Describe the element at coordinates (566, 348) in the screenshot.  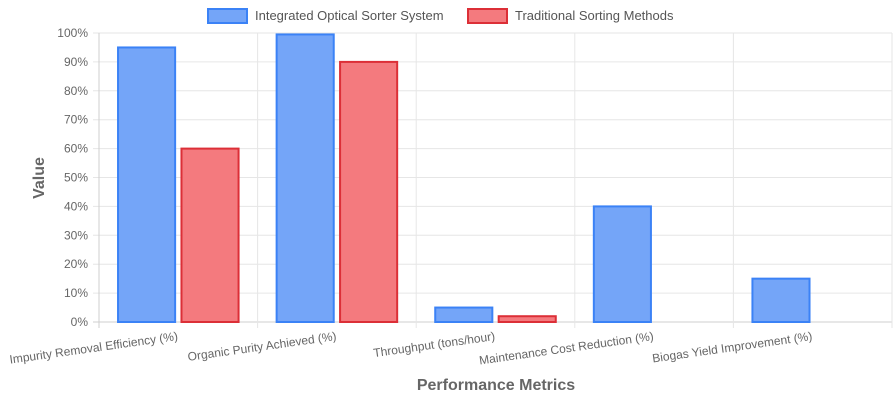
I see `x-tick-label: Maintenance Cost Reduction (%)` at that location.